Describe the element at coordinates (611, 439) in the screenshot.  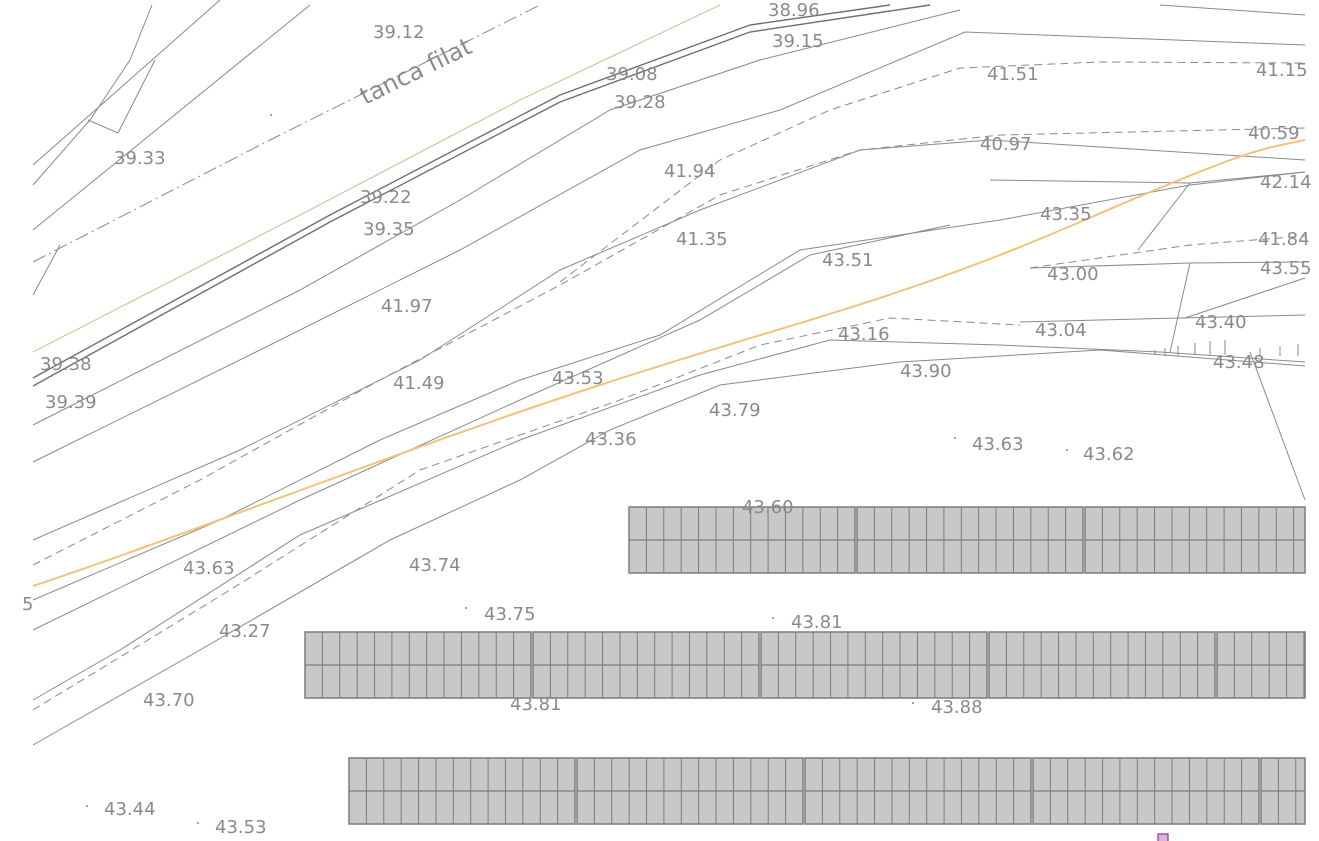
I see `elevation-label: 43.36` at that location.